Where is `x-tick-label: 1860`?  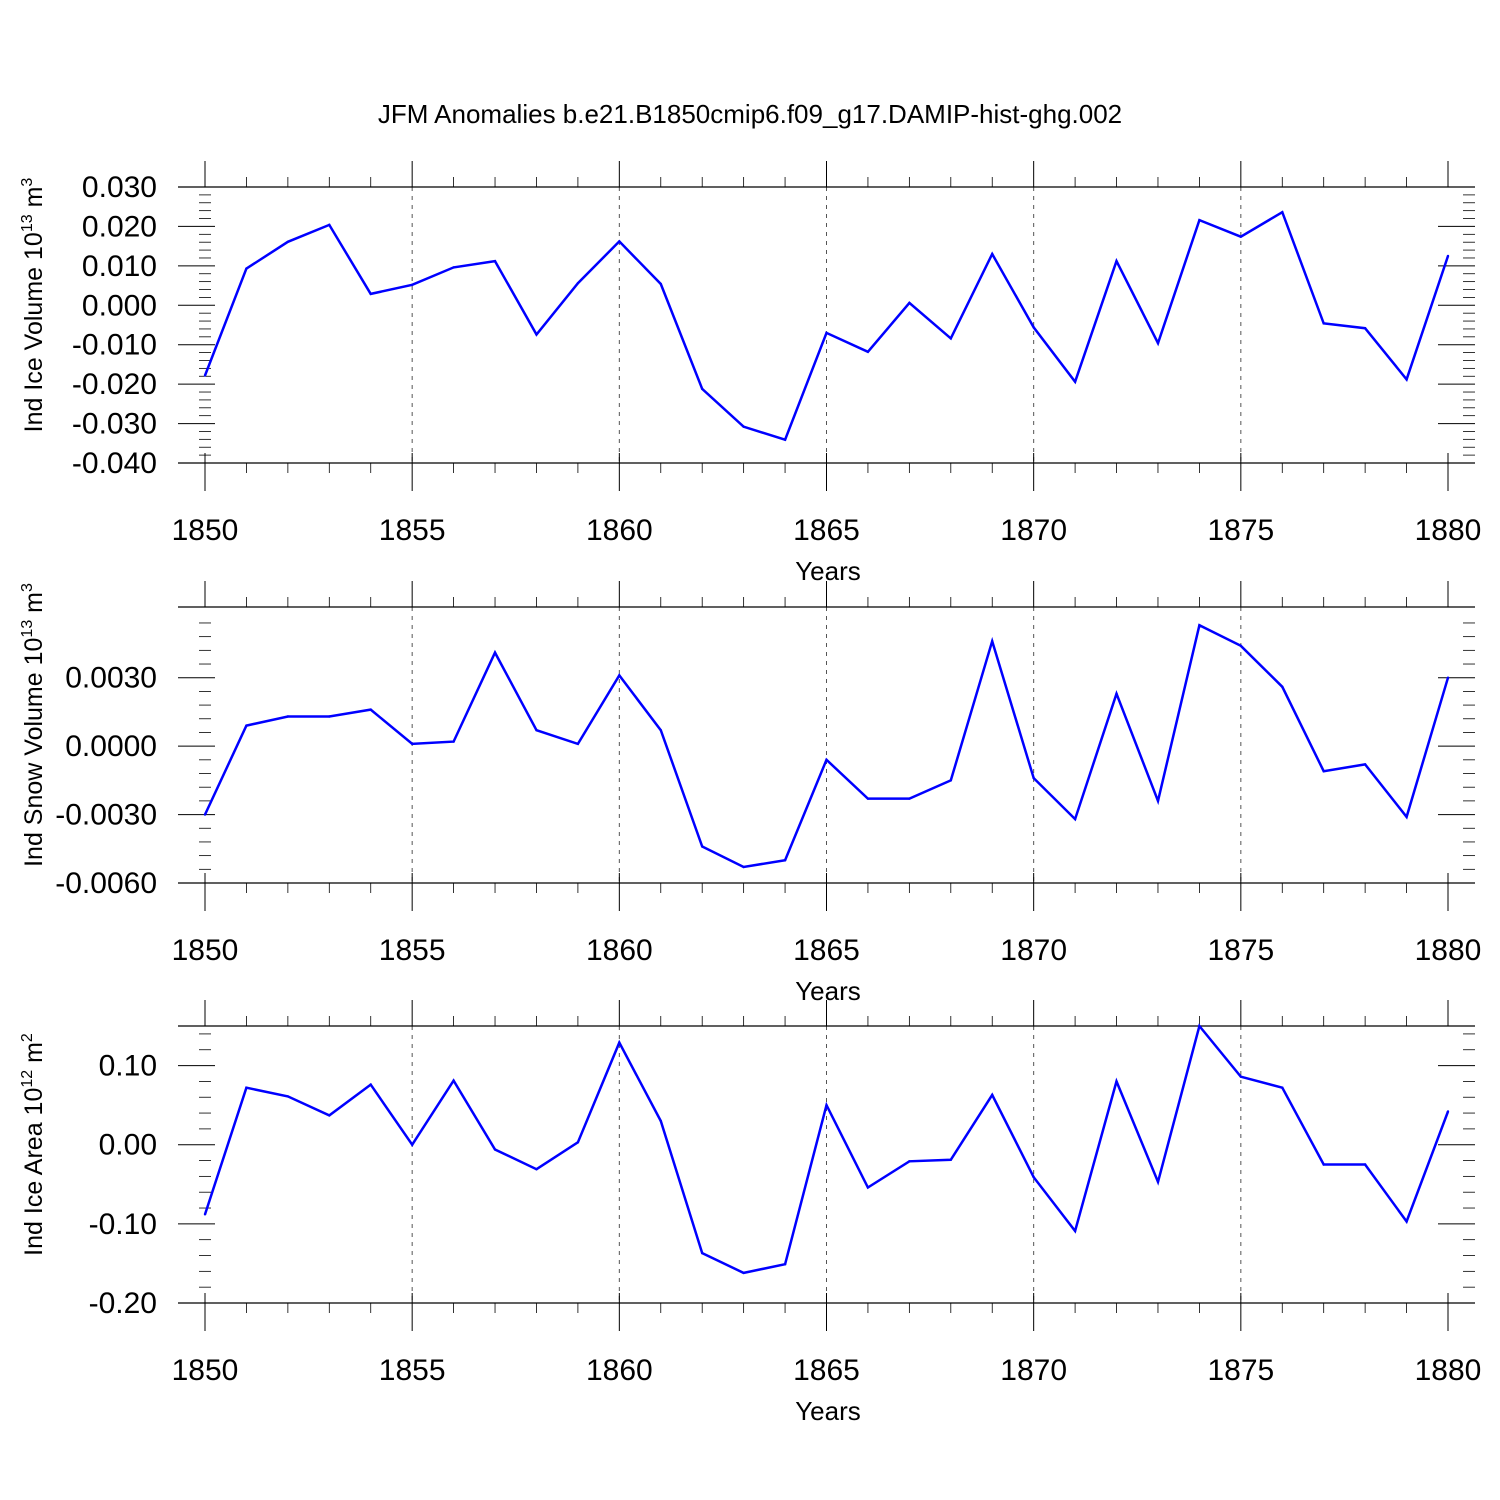 x-tick-label: 1860 is located at coordinates (619, 950).